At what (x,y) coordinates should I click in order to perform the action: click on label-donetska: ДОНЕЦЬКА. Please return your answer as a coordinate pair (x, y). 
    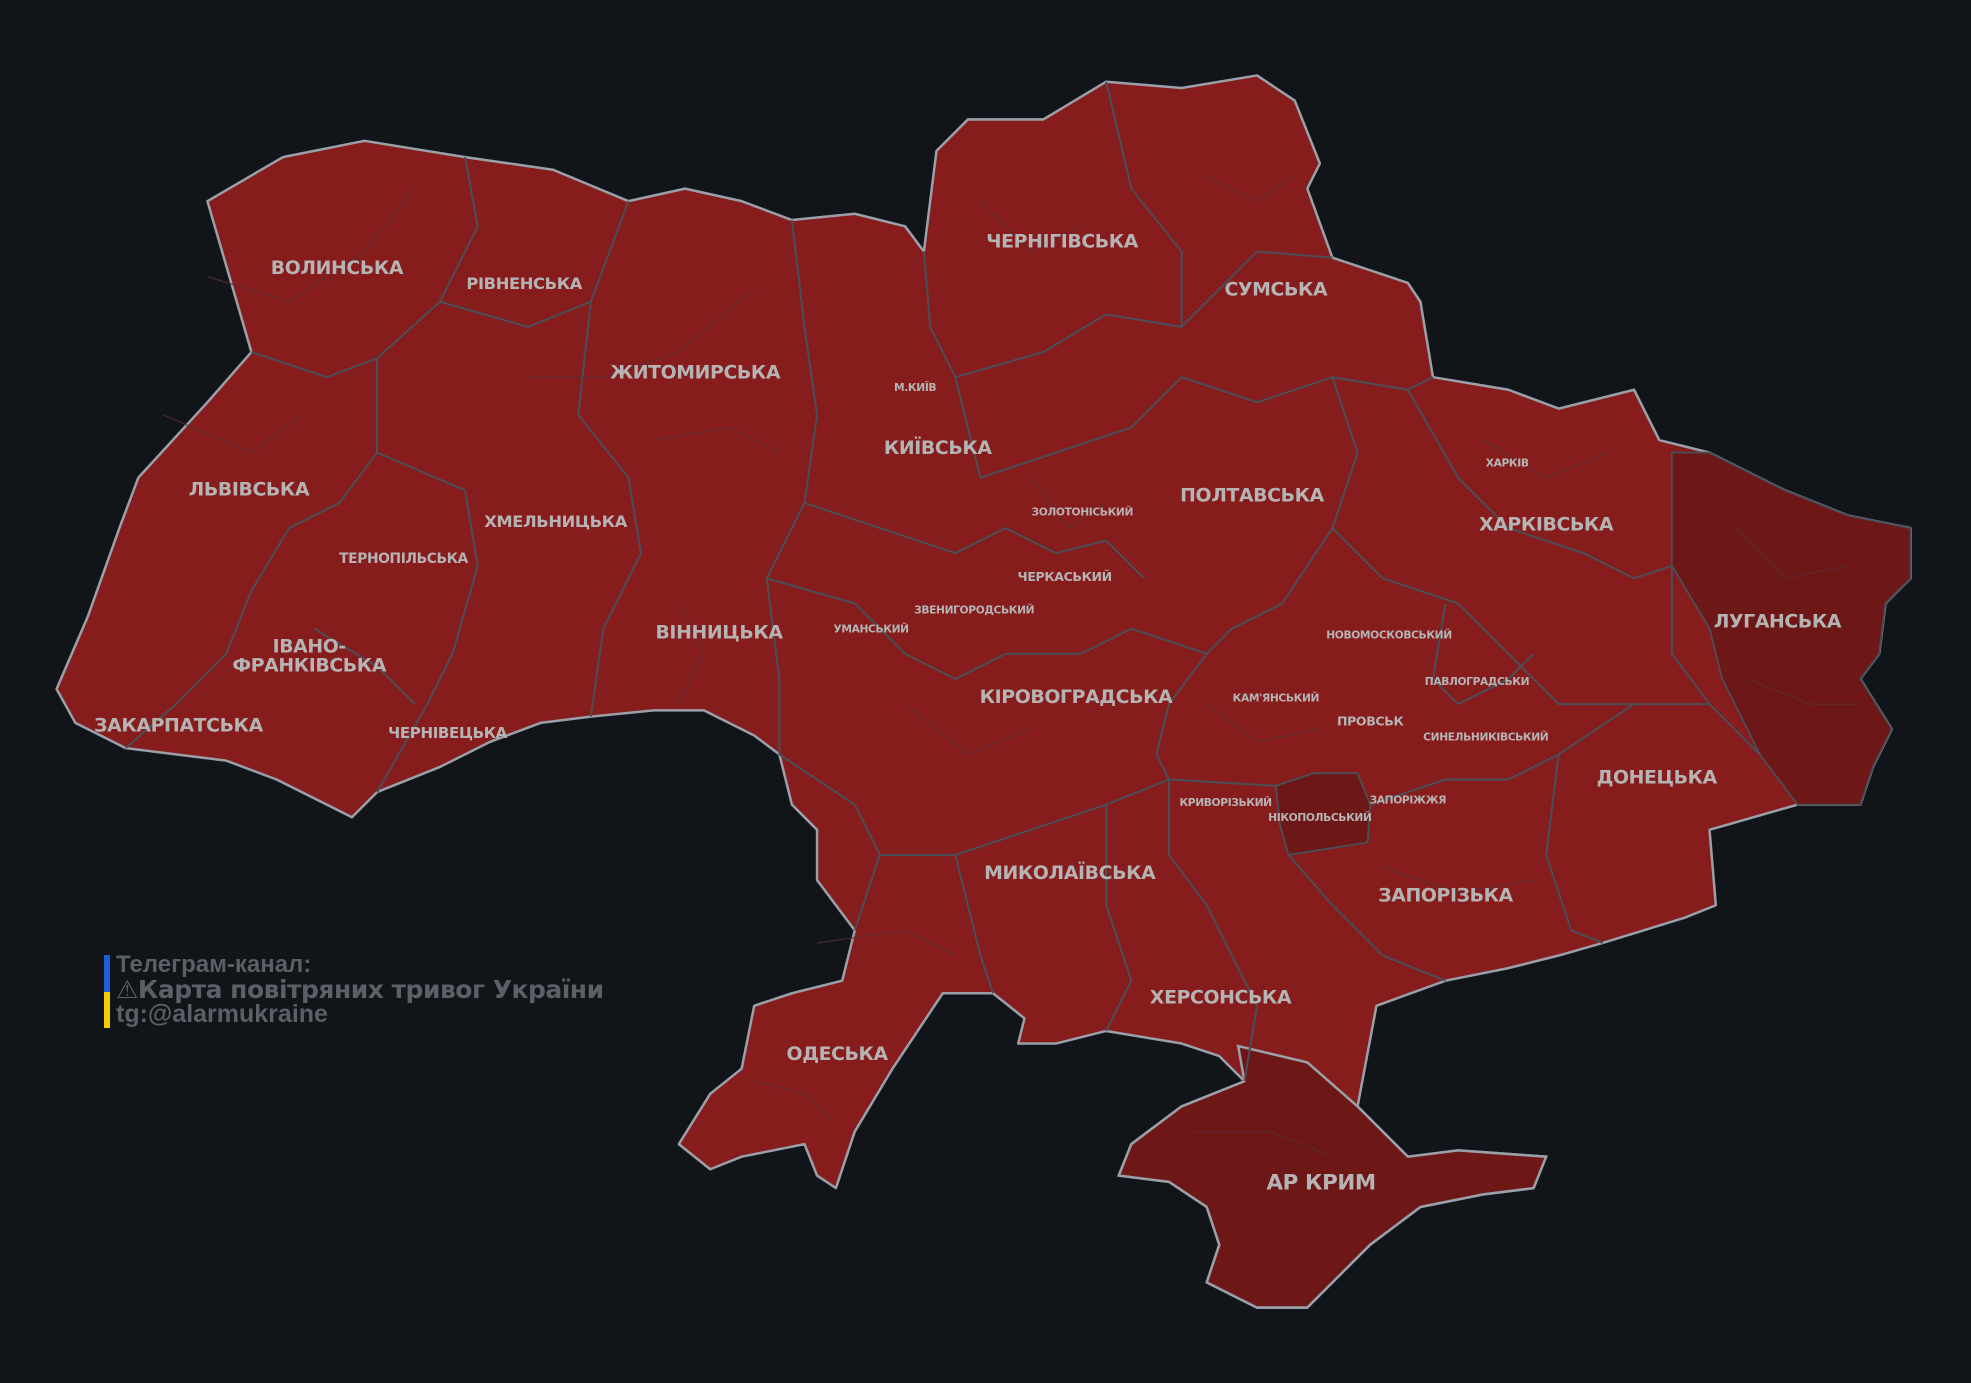
    Looking at the image, I should click on (1657, 777).